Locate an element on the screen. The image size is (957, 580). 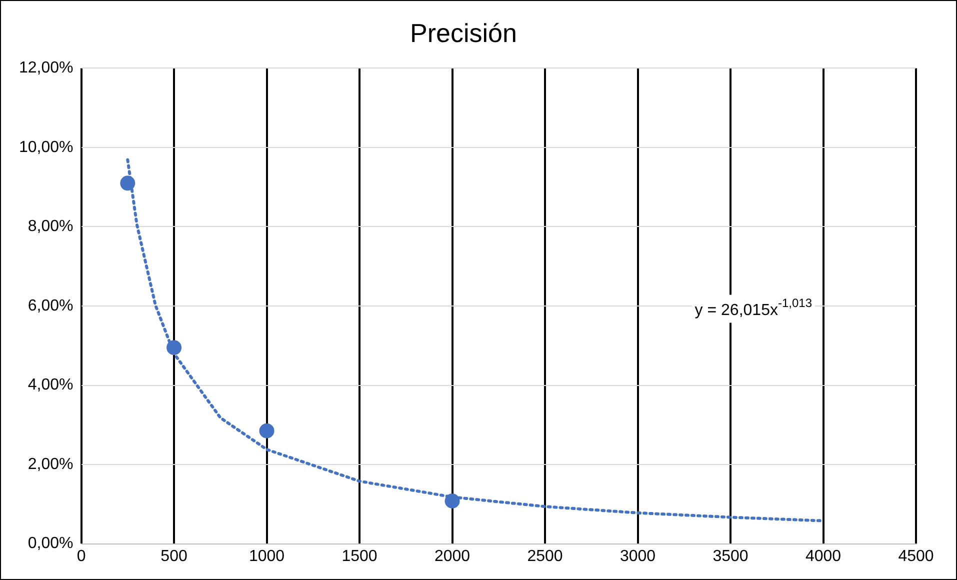
x-tick-label: 1500 is located at coordinates (360, 556).